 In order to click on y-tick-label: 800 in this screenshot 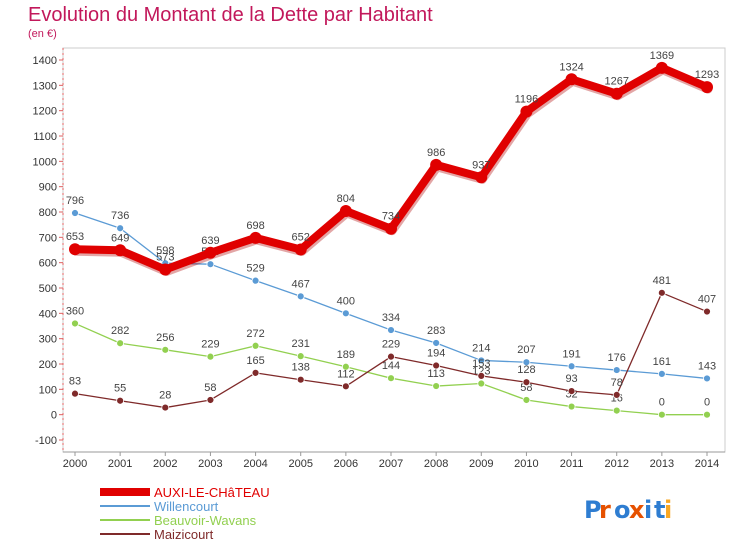, I will do `click(48, 213)`.